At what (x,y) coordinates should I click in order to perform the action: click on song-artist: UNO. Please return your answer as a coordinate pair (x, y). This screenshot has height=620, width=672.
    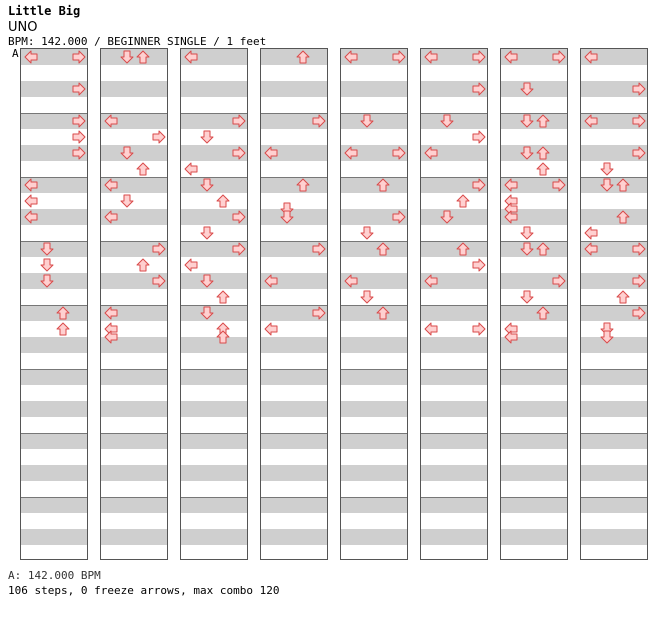
    Looking at the image, I should click on (23, 27).